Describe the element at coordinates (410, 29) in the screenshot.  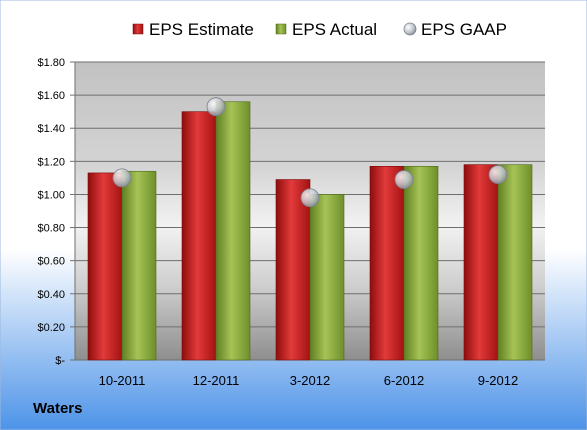
I see `legend-swatch-eps-gaap` at that location.